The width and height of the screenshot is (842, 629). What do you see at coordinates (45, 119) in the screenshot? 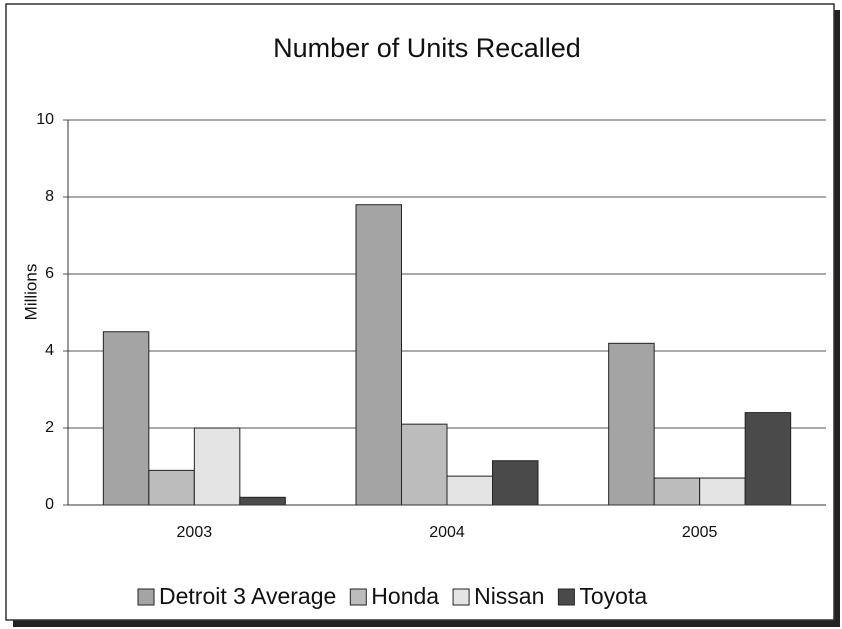
I see `y-tick-label: 10` at bounding box center [45, 119].